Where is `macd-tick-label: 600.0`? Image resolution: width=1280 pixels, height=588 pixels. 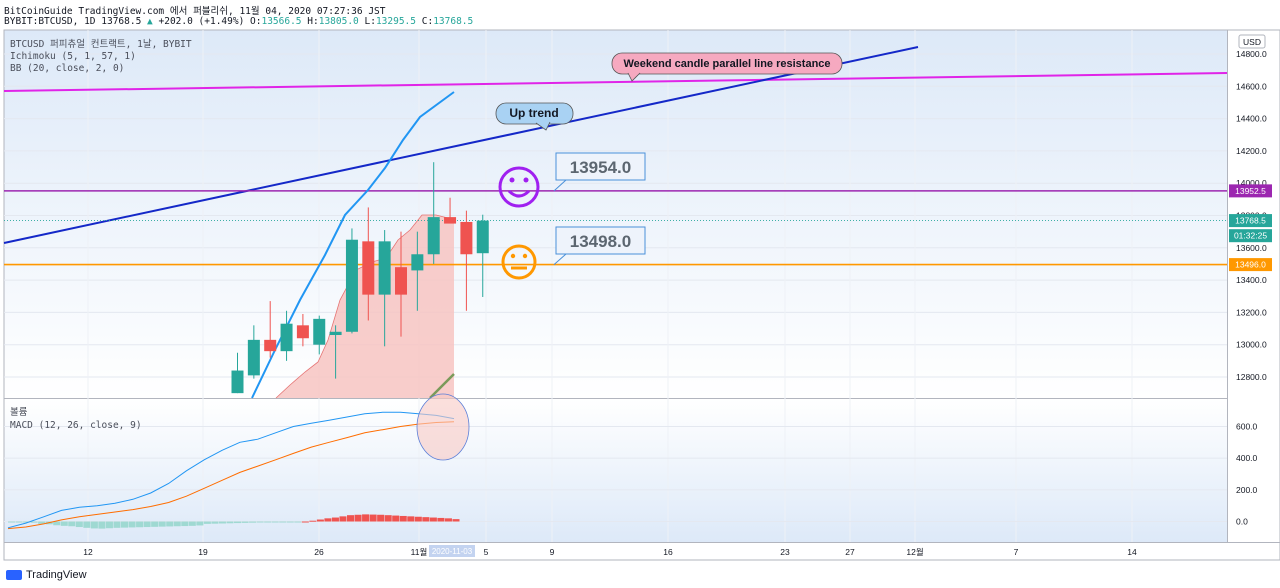
macd-tick-label: 600.0 is located at coordinates (1247, 427).